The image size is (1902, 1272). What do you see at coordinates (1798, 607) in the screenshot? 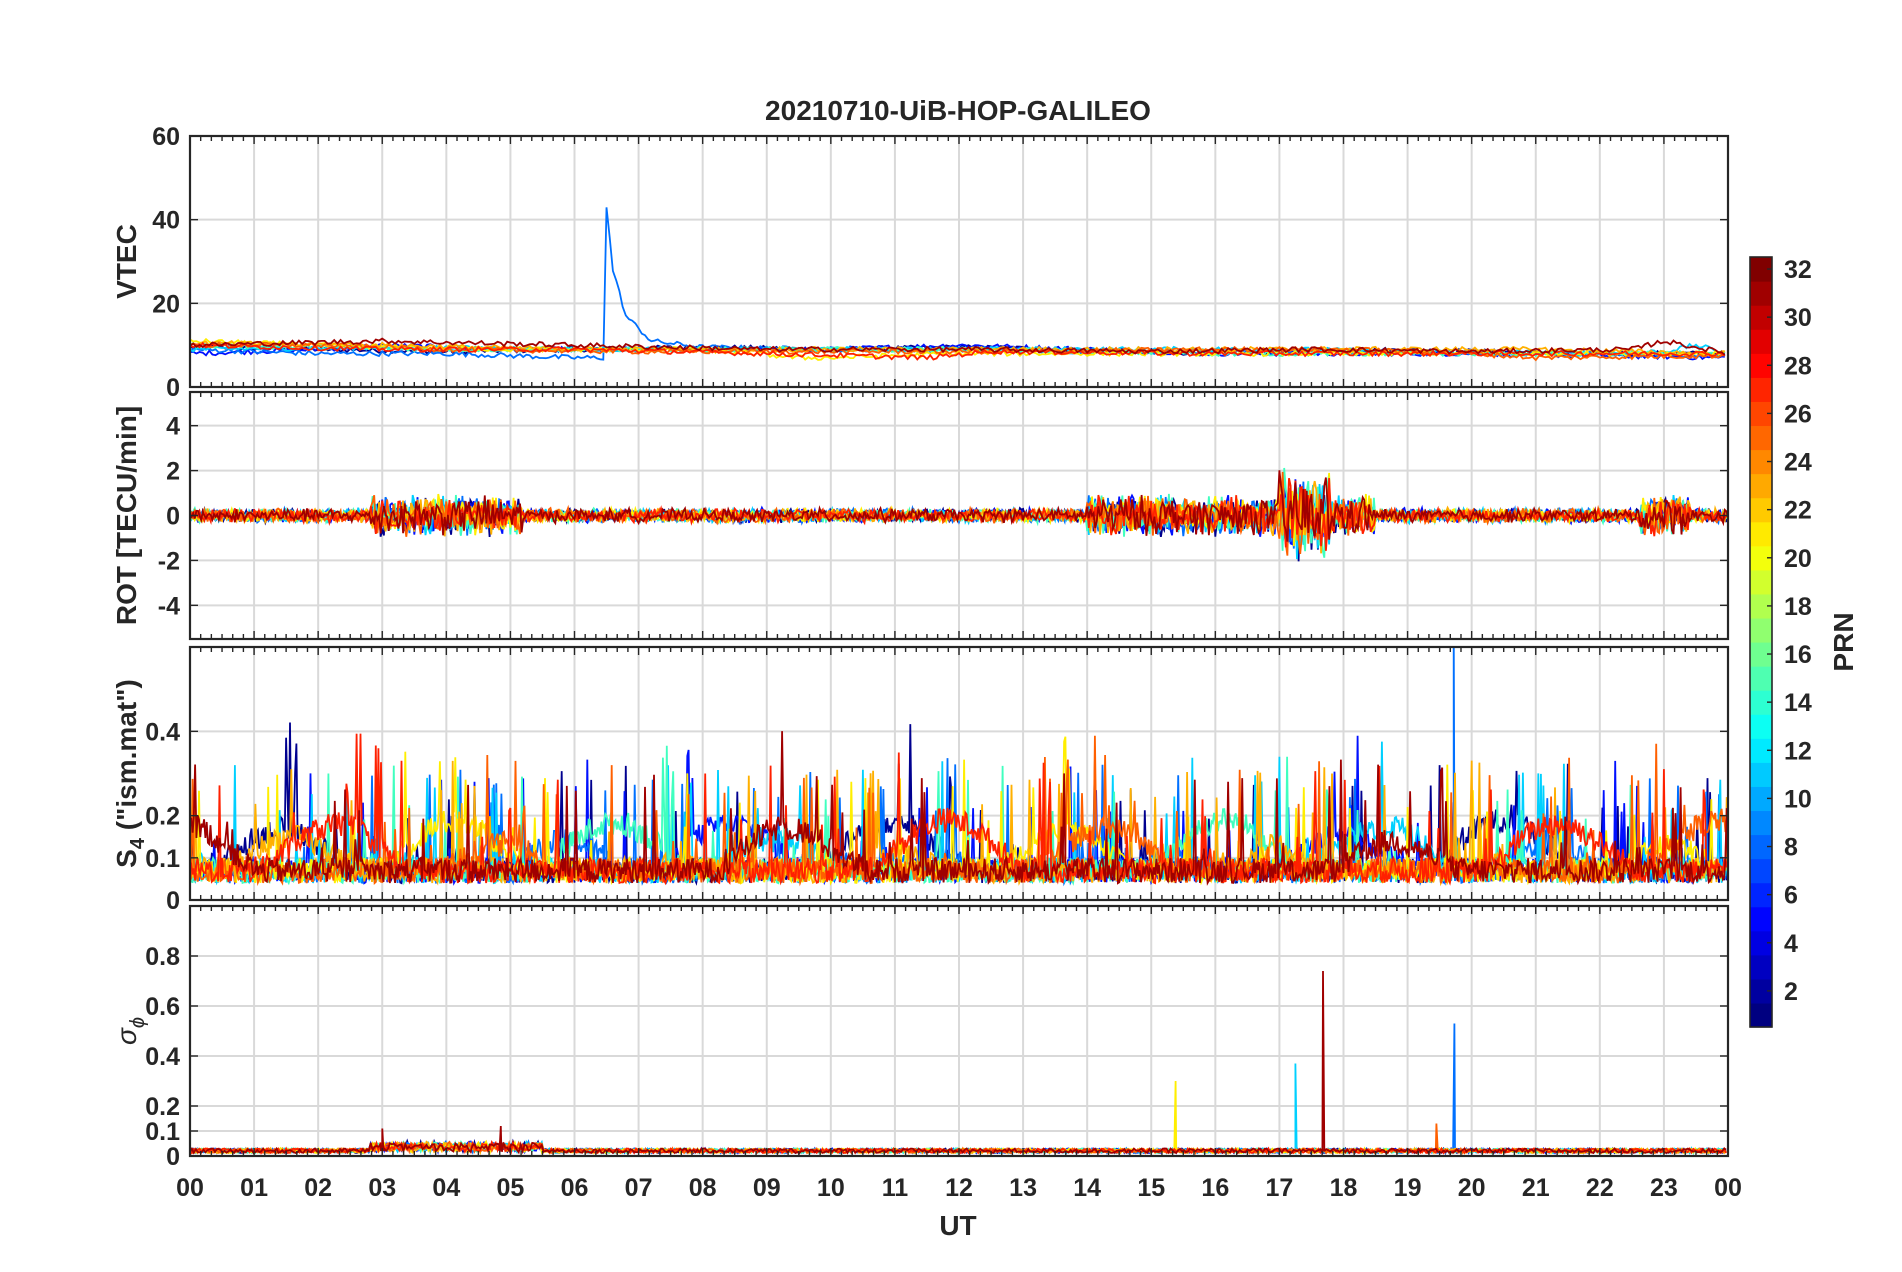
I see `colorbar-tick-label: 18` at bounding box center [1798, 607].